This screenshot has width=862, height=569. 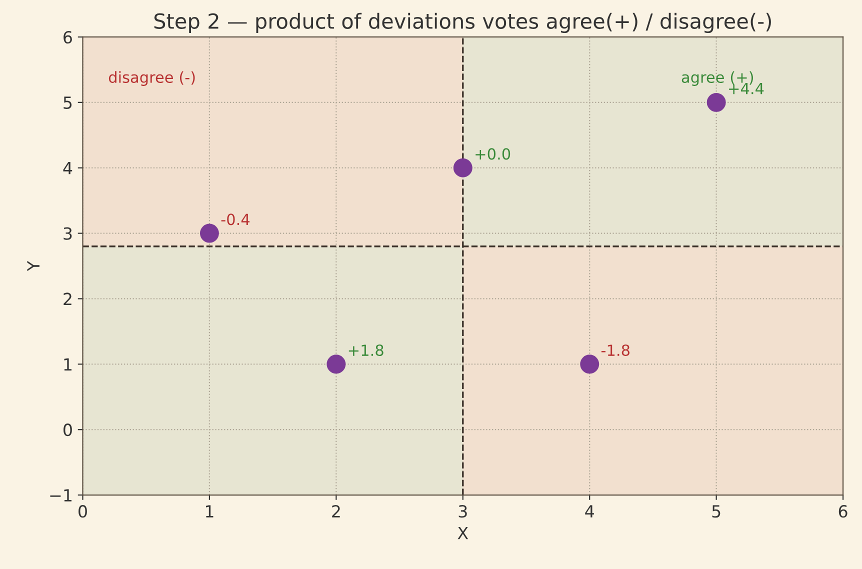 What do you see at coordinates (493, 154) in the screenshot?
I see `annotation: +0.0` at bounding box center [493, 154].